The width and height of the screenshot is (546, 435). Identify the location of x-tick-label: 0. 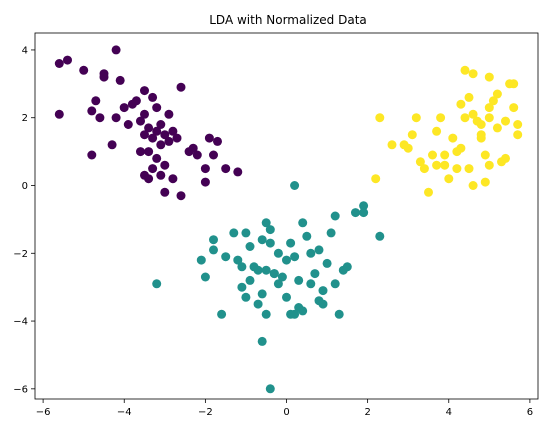
(286, 412).